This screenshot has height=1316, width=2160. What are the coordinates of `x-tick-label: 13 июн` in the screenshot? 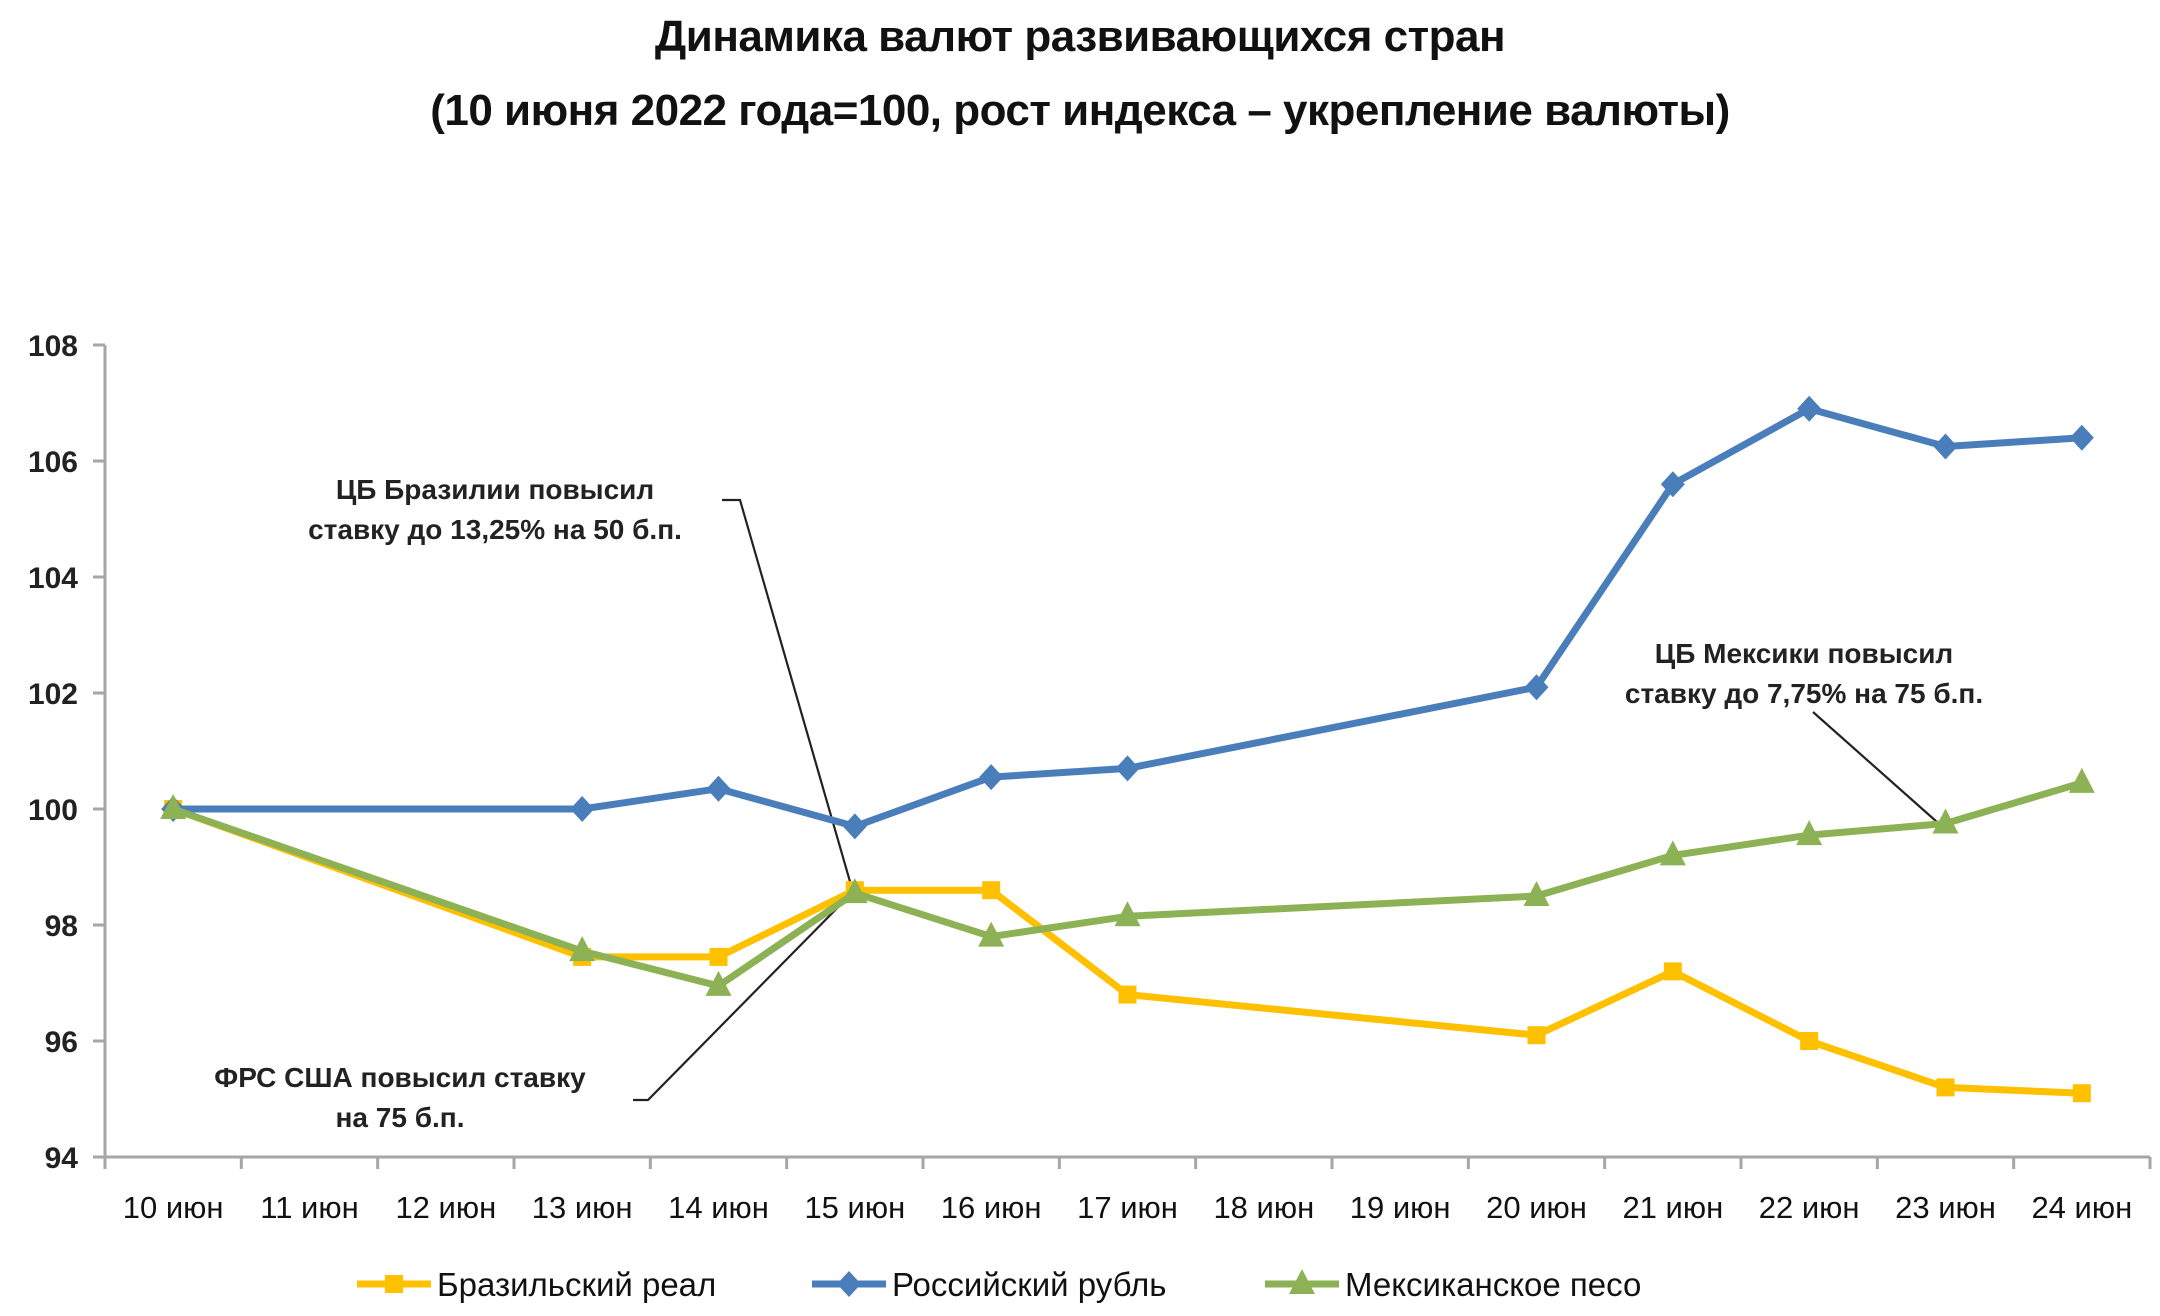 It's located at (582, 1207).